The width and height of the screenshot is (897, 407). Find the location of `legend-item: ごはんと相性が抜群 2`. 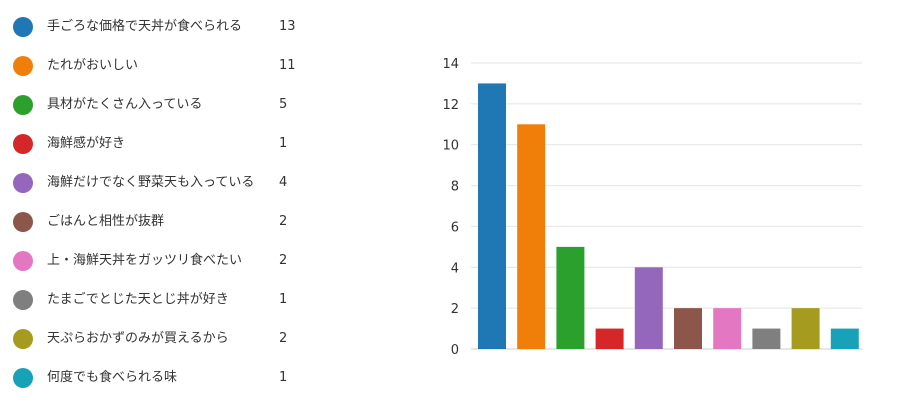

legend-item: ごはんと相性が抜群 2 is located at coordinates (165, 231).